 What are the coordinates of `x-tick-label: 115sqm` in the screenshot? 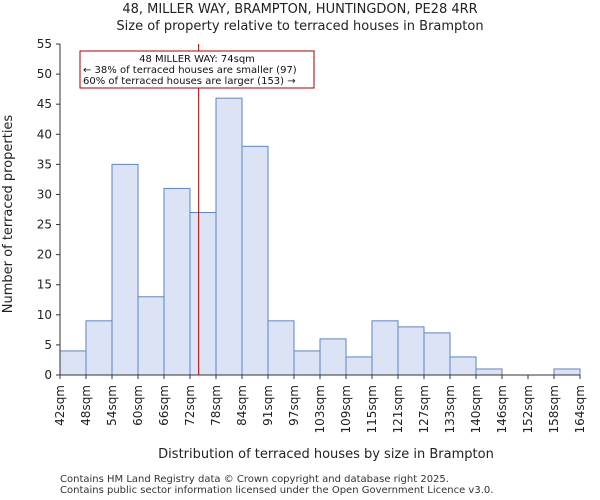 It's located at (372, 409).